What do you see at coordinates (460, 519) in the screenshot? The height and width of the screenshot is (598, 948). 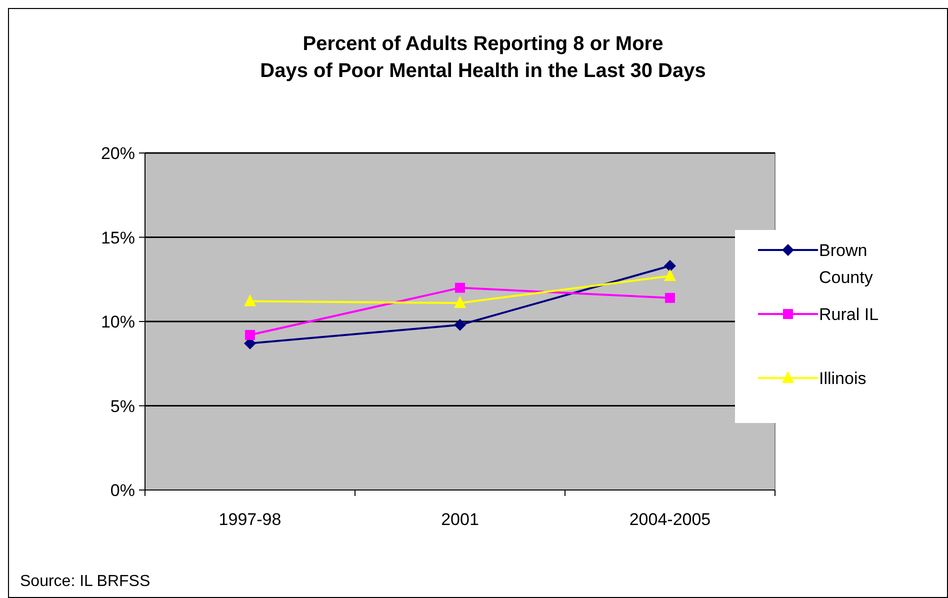 I see `x-tick-label: 2001` at bounding box center [460, 519].